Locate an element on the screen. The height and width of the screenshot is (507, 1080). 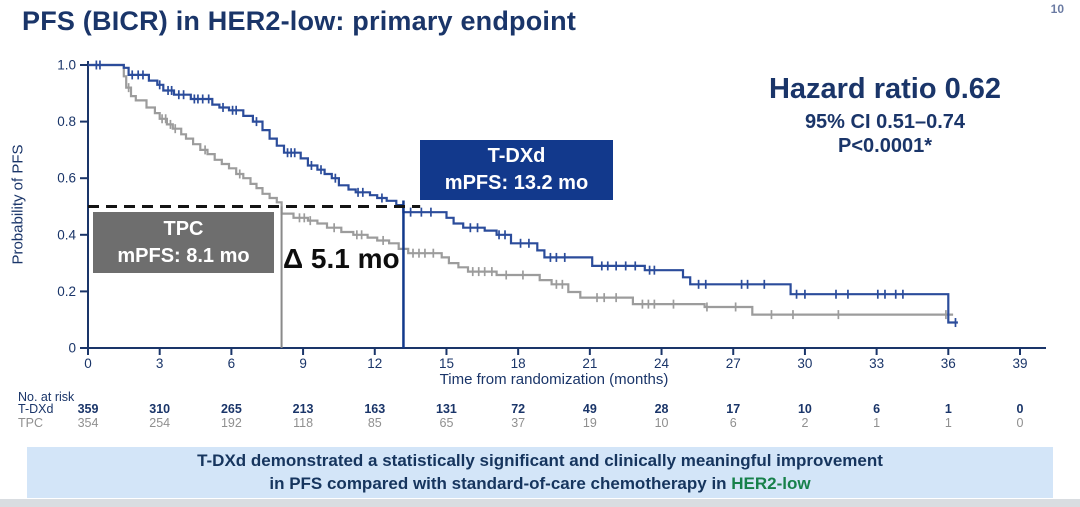
risk-value: 2 is located at coordinates (805, 423).